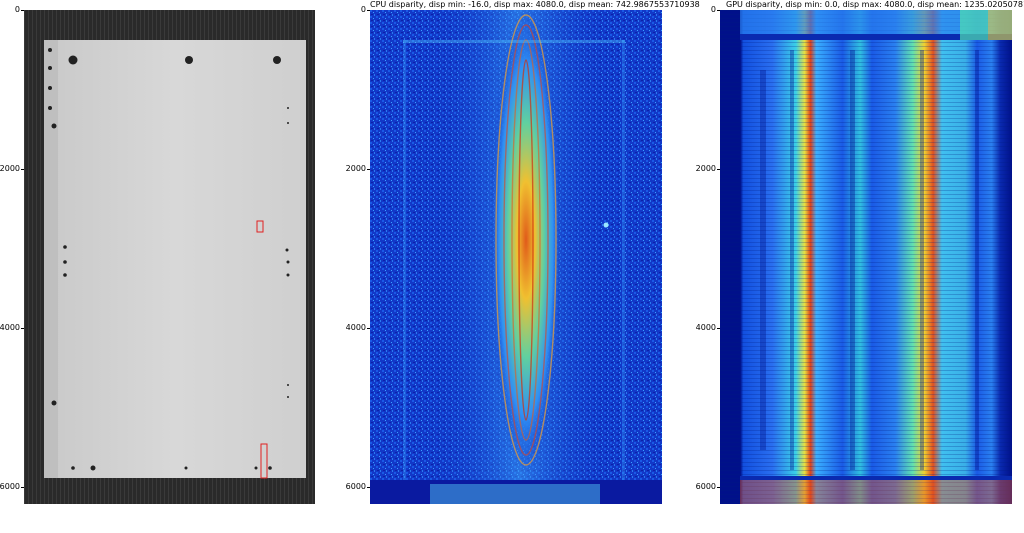 This screenshot has width=1024, height=533. Describe the element at coordinates (264, 461) in the screenshot. I see `annotation-box-tall` at that location.